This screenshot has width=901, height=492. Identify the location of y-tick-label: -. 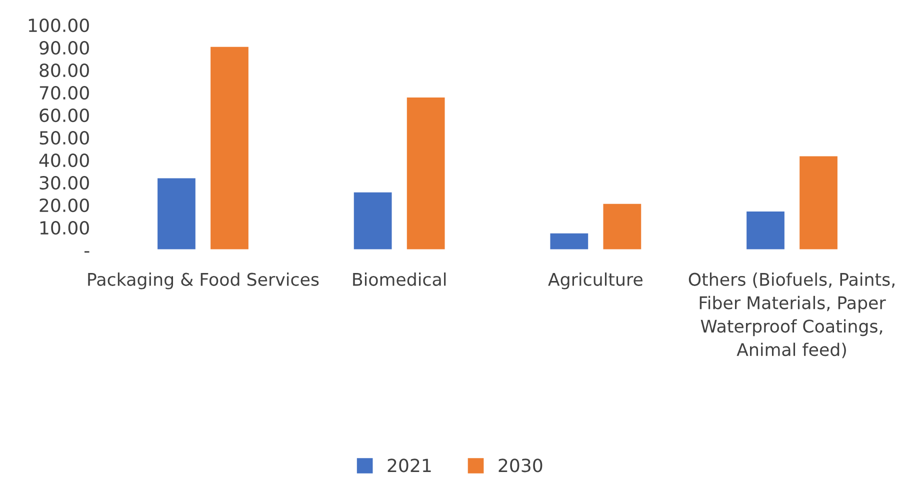
(87, 252).